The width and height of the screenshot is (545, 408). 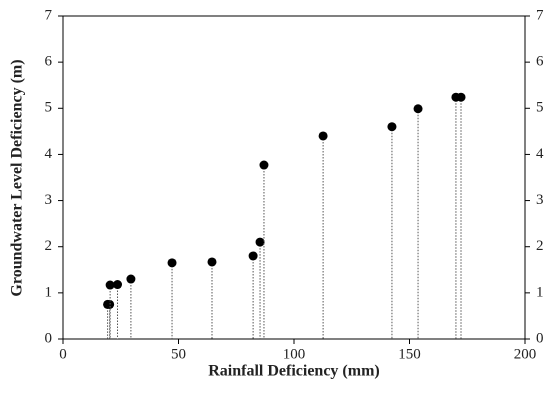 What do you see at coordinates (294, 354) in the screenshot?
I see `x-tick-label: 100` at bounding box center [294, 354].